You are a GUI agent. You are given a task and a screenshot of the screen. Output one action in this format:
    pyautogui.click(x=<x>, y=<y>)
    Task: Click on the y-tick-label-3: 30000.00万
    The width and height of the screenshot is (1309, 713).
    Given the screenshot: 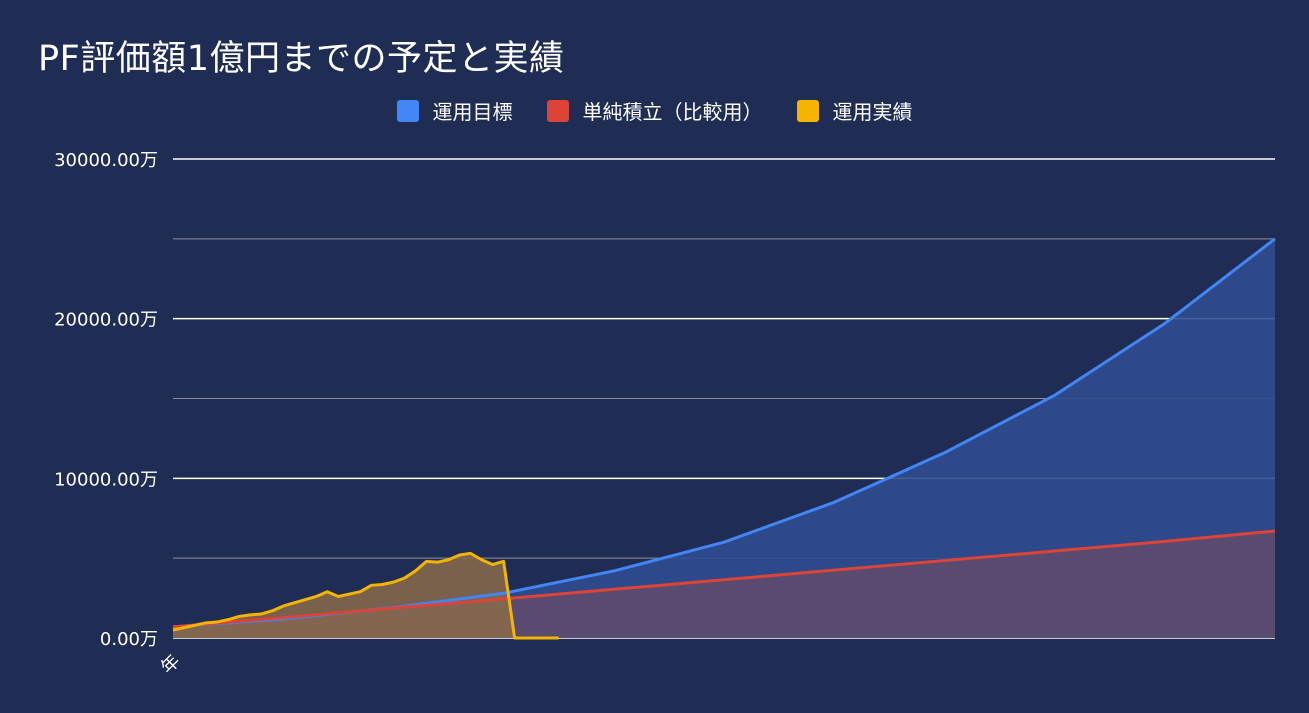 What is the action you would take?
    pyautogui.click(x=106, y=160)
    